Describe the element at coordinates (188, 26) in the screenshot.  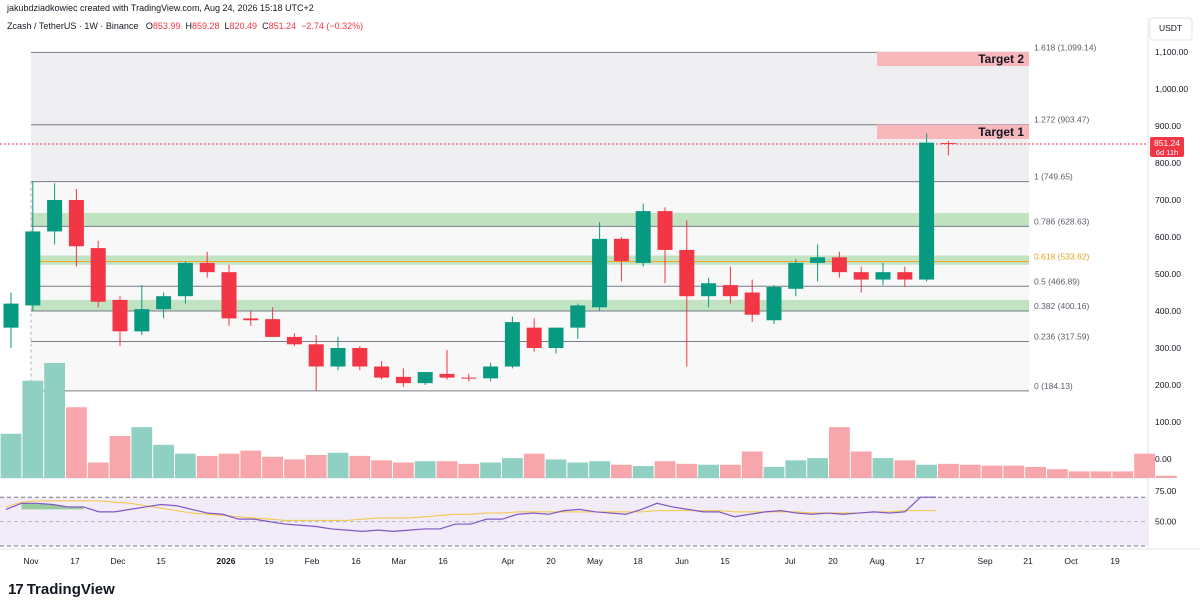
I see `high-label: H` at that location.